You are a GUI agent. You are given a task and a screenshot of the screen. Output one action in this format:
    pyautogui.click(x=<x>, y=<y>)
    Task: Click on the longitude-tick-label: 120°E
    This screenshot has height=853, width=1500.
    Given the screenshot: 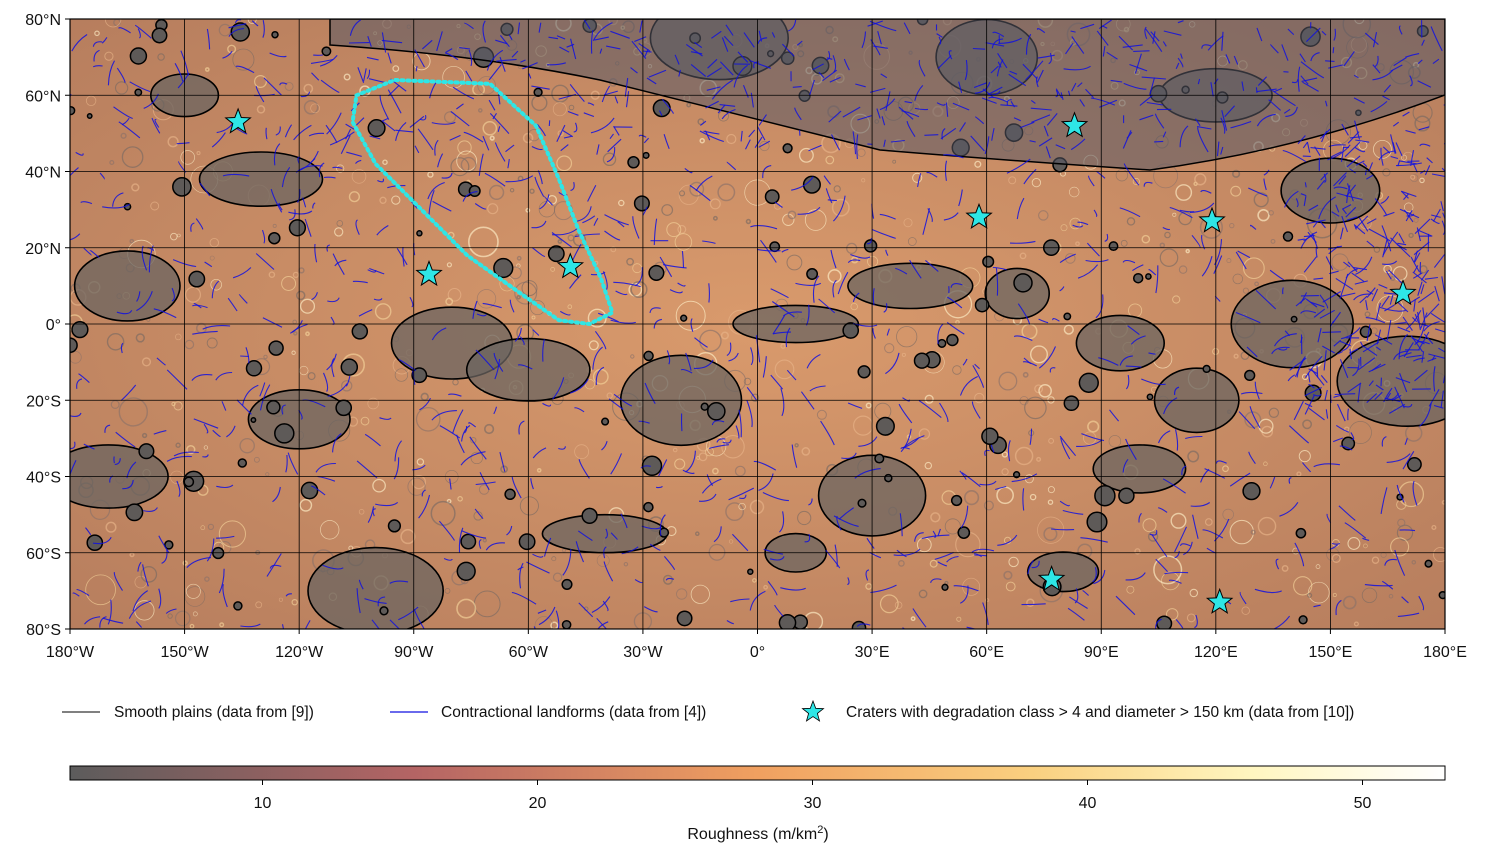 What is the action you would take?
    pyautogui.click(x=1216, y=652)
    